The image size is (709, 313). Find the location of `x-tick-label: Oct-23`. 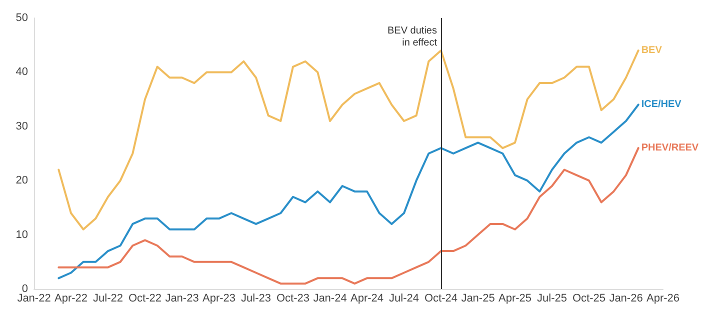

x-tick-label: Oct-23 is located at coordinates (293, 298).